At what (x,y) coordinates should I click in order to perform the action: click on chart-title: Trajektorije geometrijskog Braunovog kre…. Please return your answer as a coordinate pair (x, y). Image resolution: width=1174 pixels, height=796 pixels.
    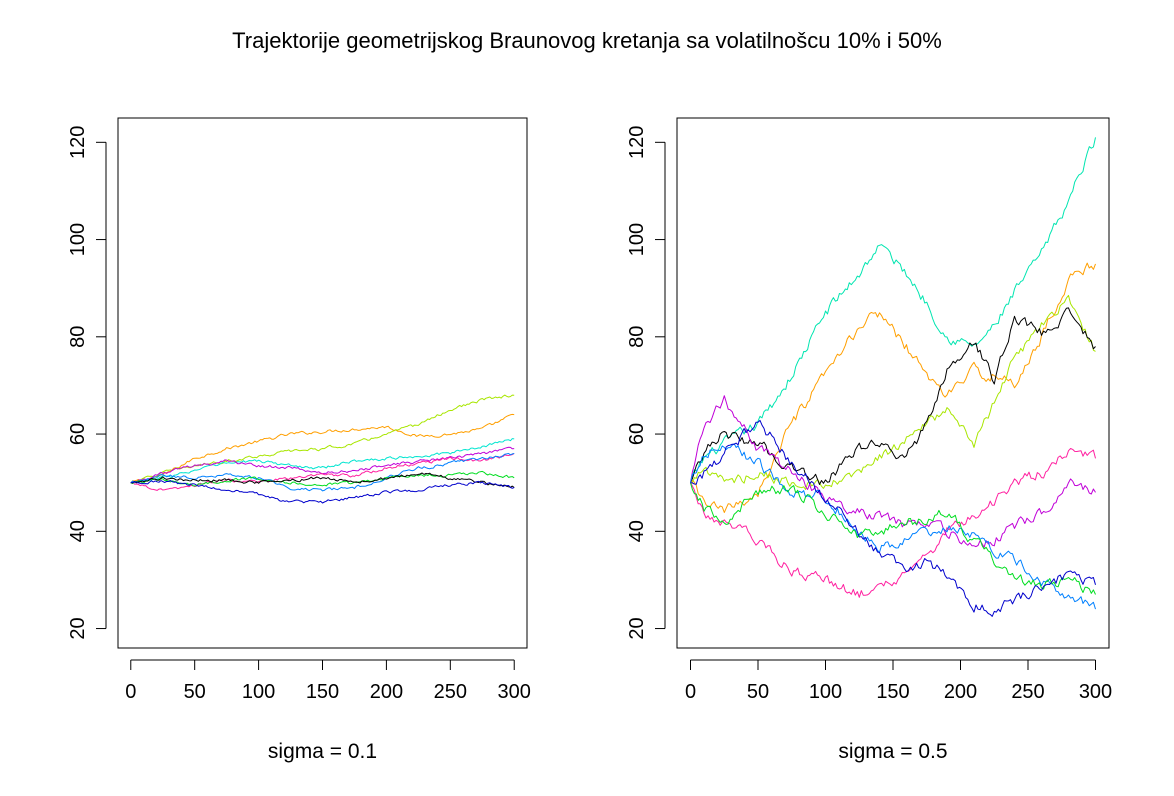
    Looking at the image, I should click on (587, 40).